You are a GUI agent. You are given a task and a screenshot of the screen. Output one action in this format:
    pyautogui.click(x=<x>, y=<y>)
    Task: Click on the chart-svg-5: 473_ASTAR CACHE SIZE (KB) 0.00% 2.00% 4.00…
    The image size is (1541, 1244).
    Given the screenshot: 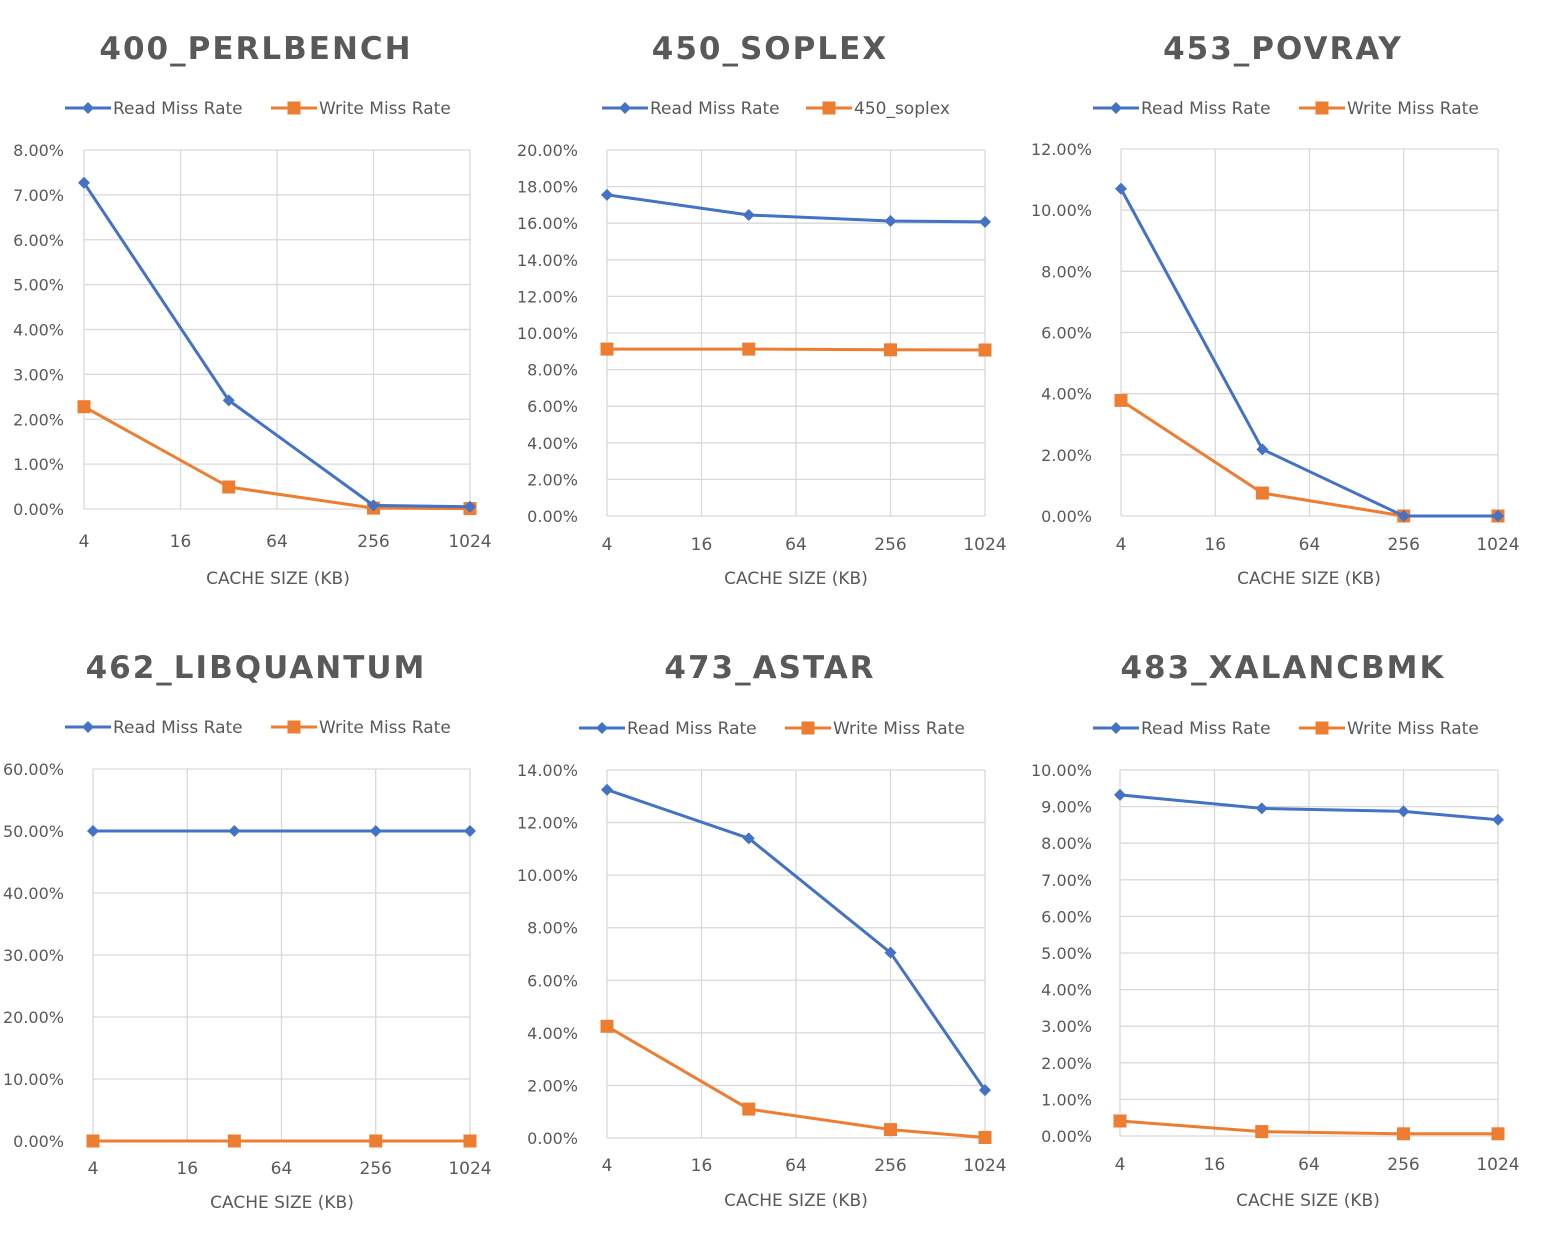 What is the action you would take?
    pyautogui.click(x=762, y=930)
    